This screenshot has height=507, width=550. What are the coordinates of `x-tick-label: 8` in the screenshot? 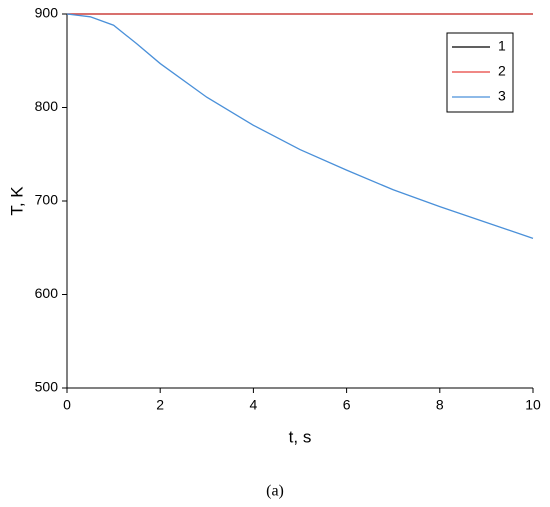 It's located at (440, 405).